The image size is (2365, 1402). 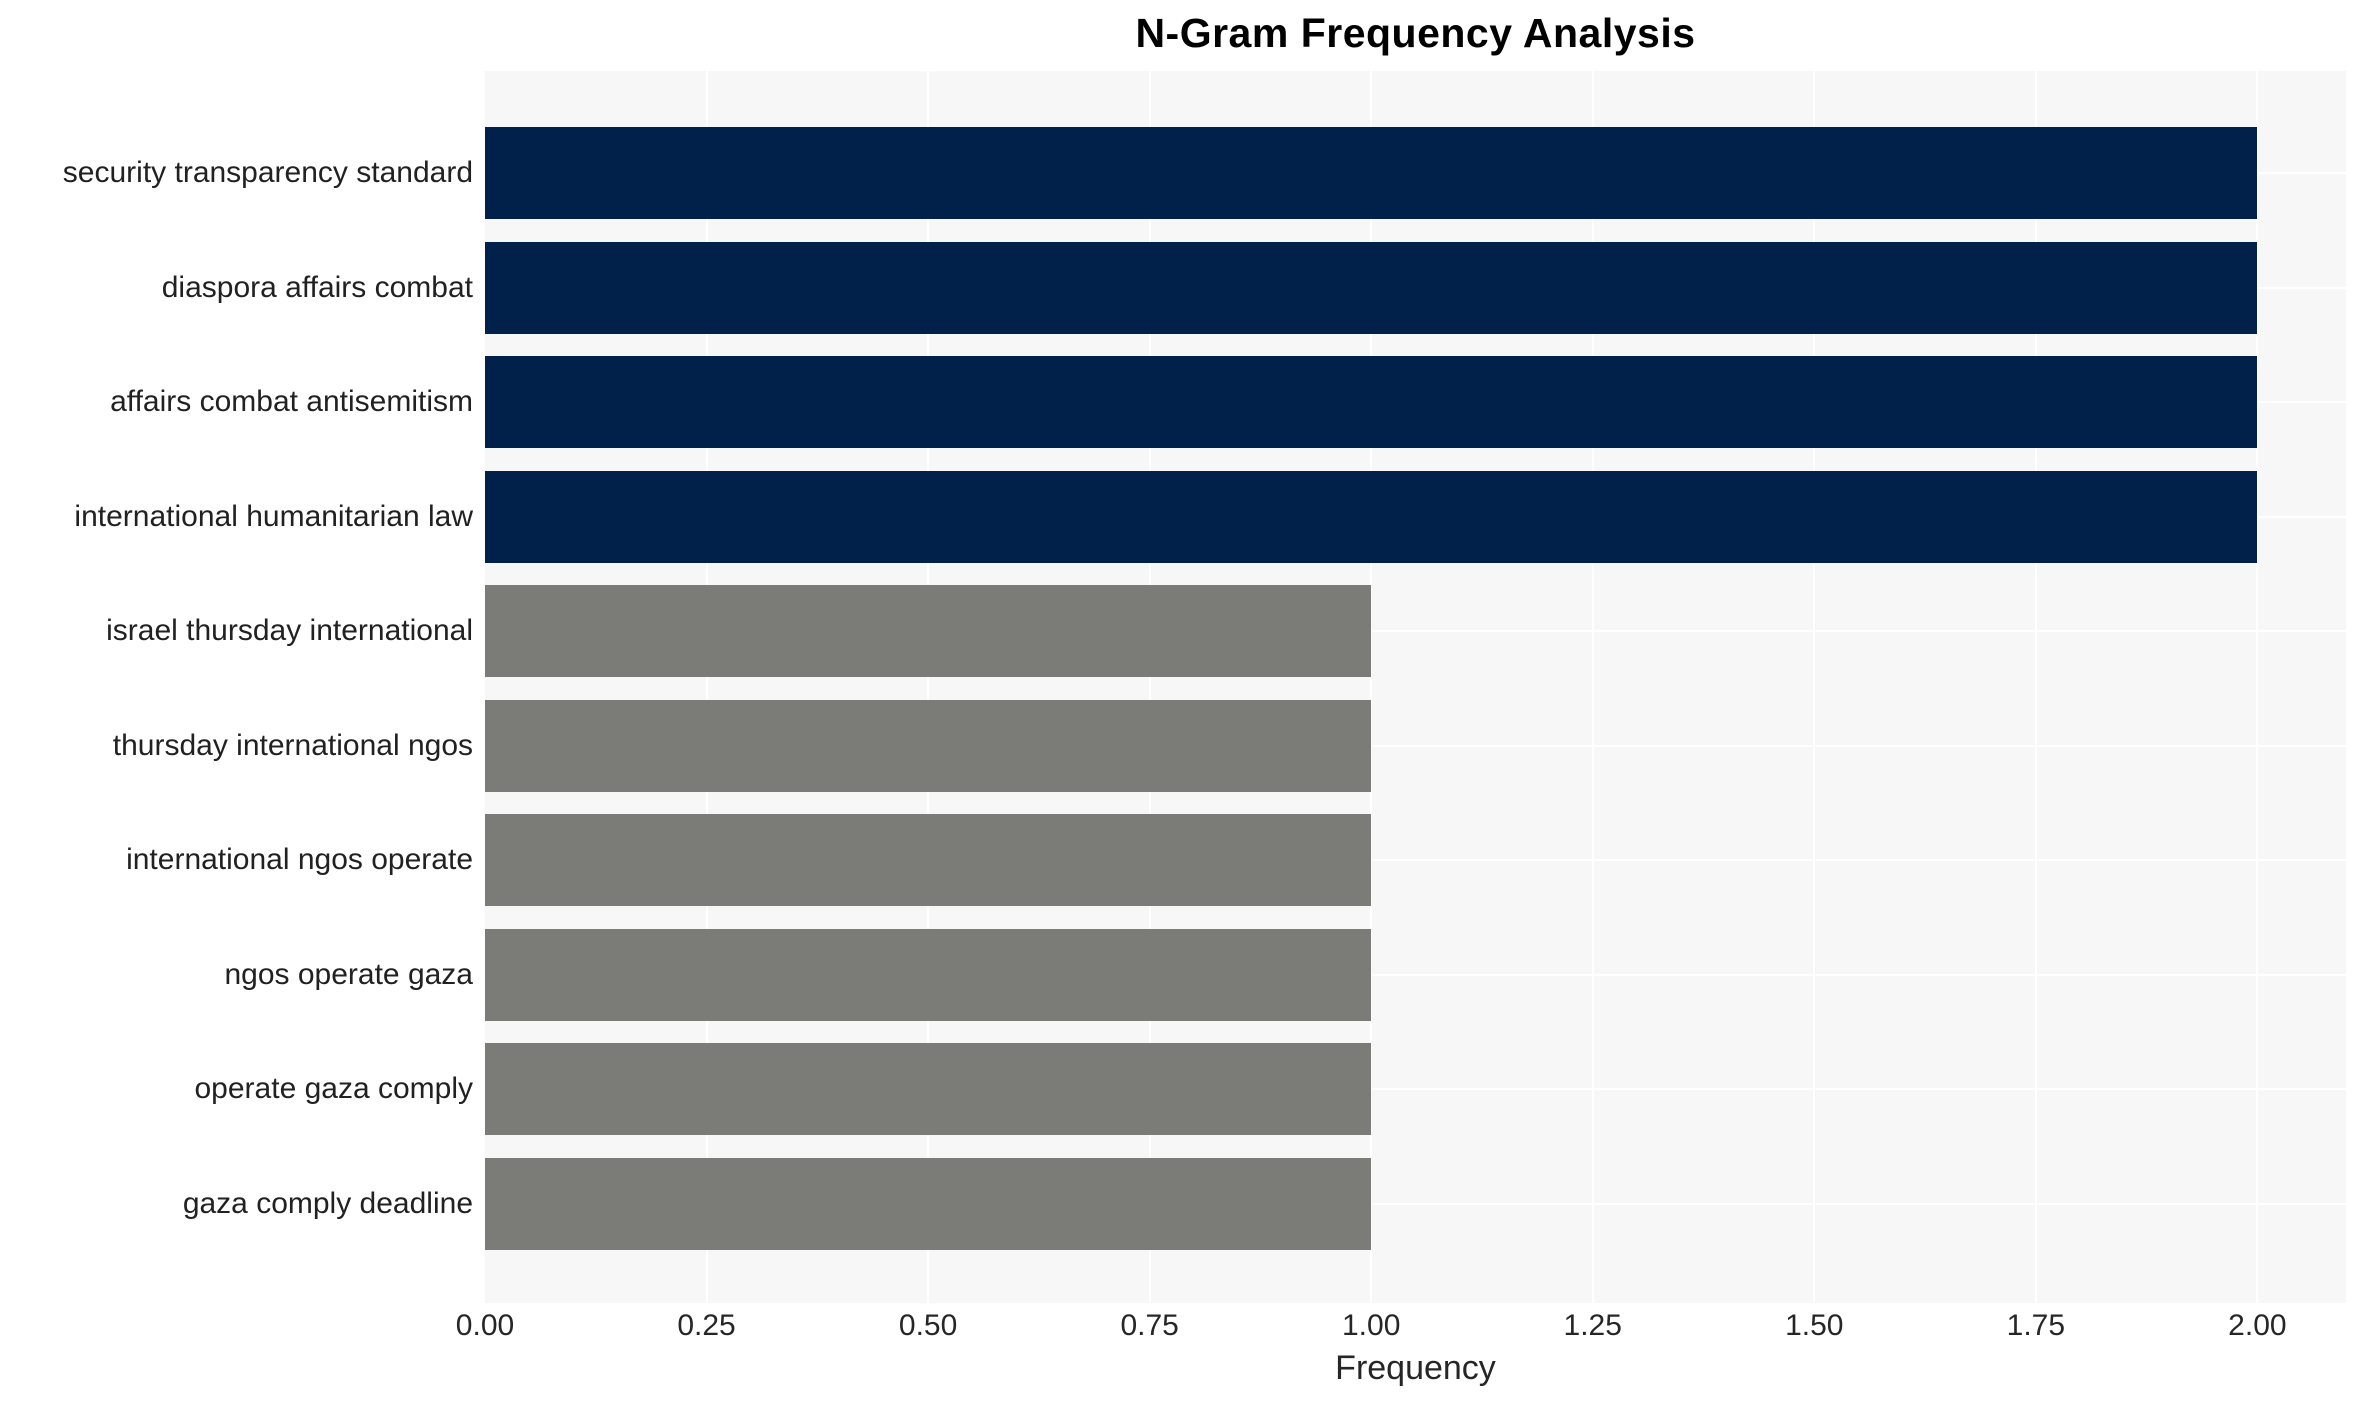 I want to click on y-tick-label: international humanitarian law, so click(x=273, y=516).